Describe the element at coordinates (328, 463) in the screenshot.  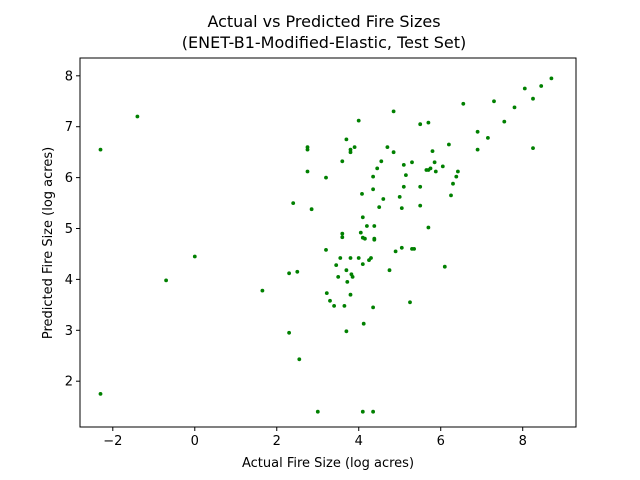
I see `x-axis-label: Actual Fire Size (log acres)` at that location.